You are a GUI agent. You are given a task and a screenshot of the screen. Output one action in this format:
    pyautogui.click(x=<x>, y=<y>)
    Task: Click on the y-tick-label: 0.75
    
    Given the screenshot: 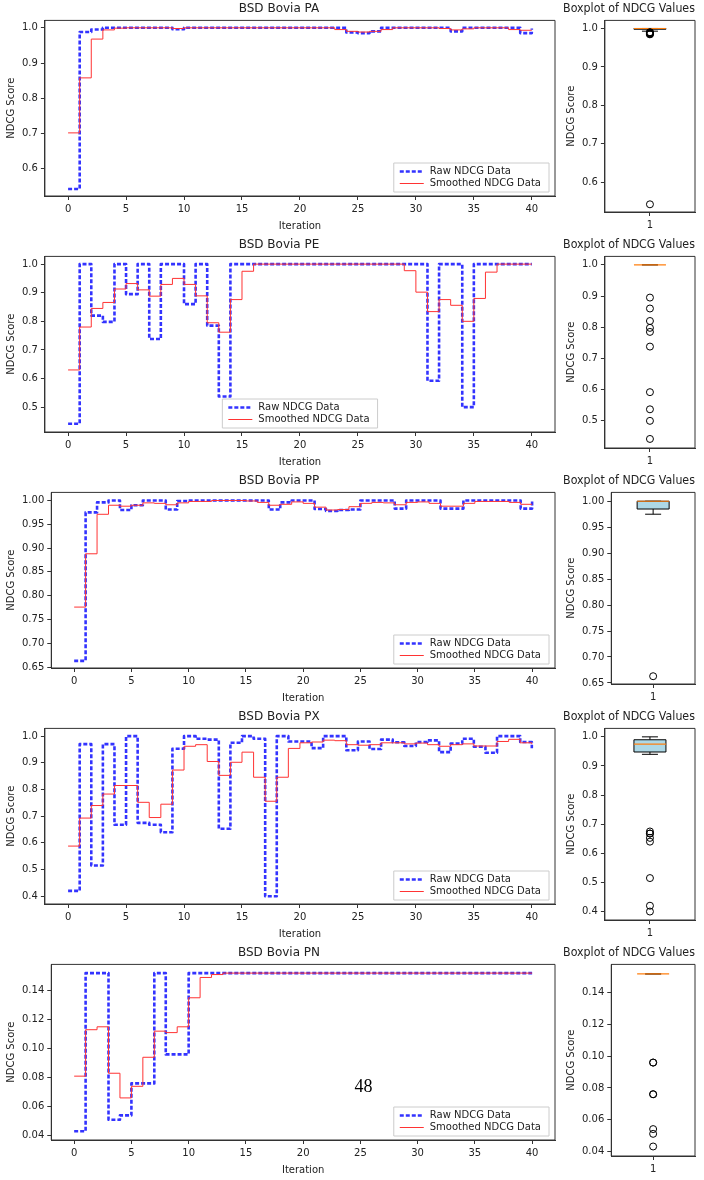 What is the action you would take?
    pyautogui.click(x=593, y=630)
    